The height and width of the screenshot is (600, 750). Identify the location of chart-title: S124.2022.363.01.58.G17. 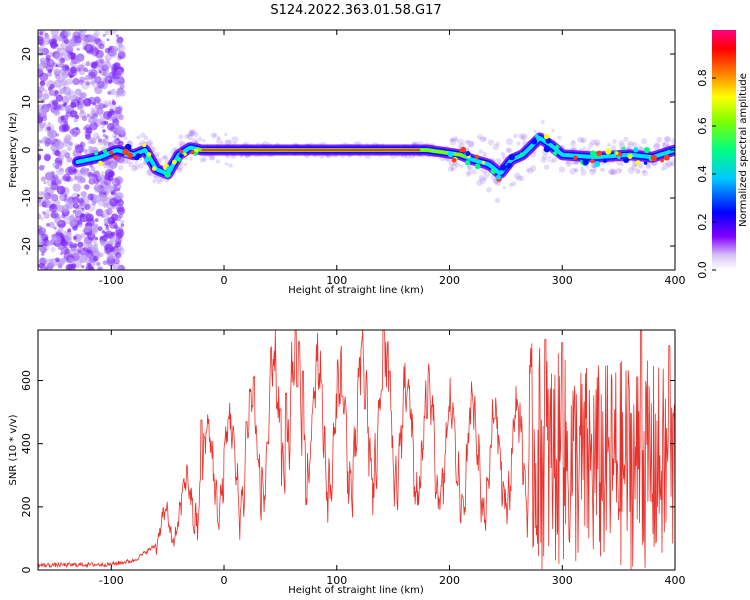
(355, 10).